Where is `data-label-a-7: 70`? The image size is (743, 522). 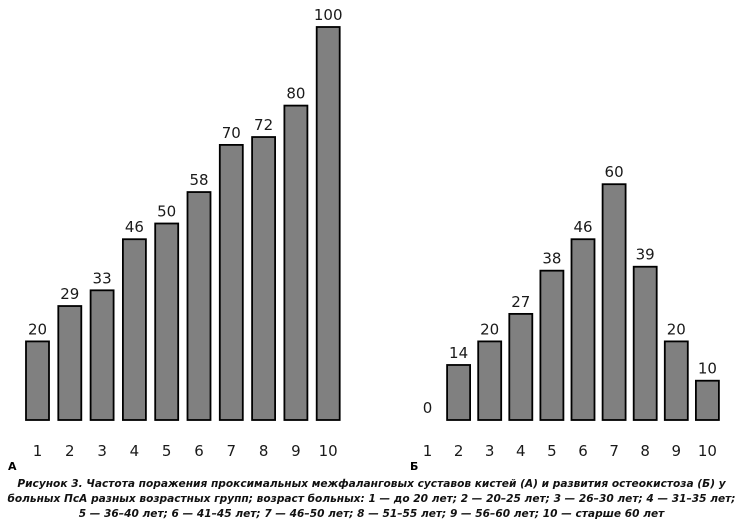
data-label-a-7: 70 is located at coordinates (231, 133).